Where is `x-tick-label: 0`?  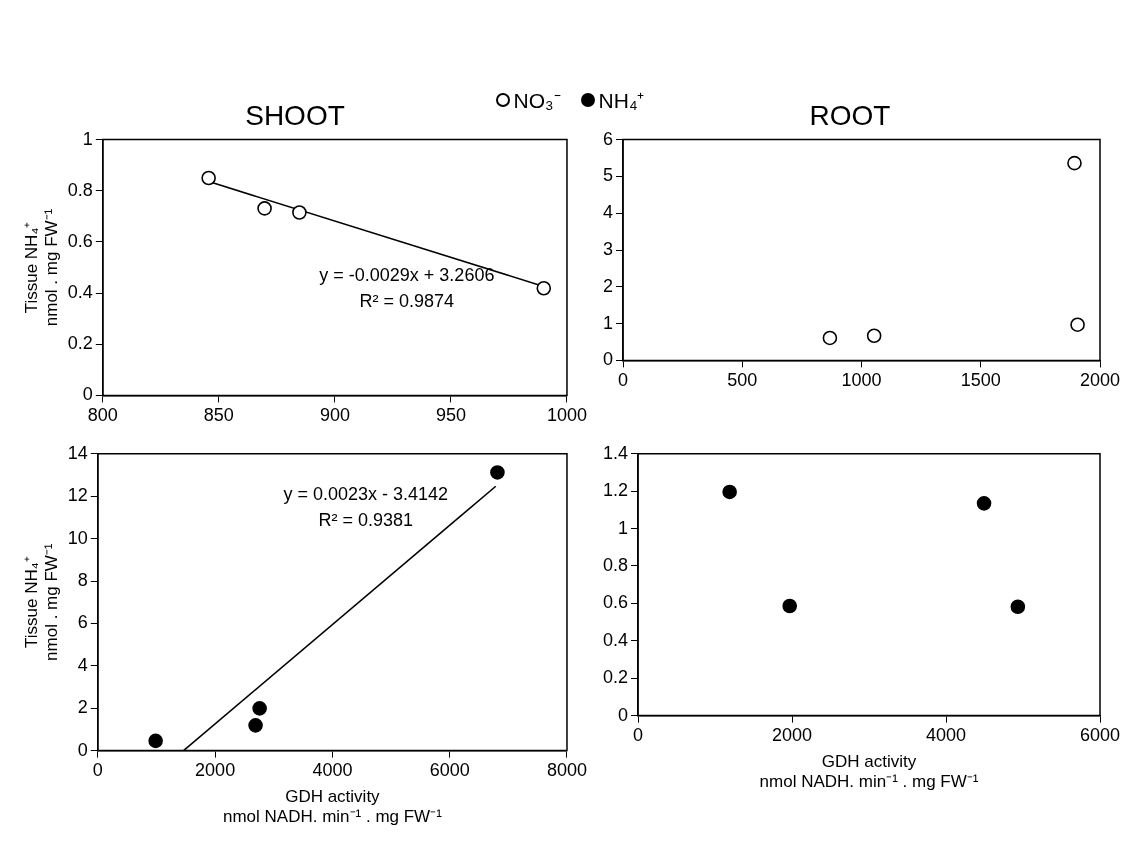
x-tick-label: 0 is located at coordinates (638, 735).